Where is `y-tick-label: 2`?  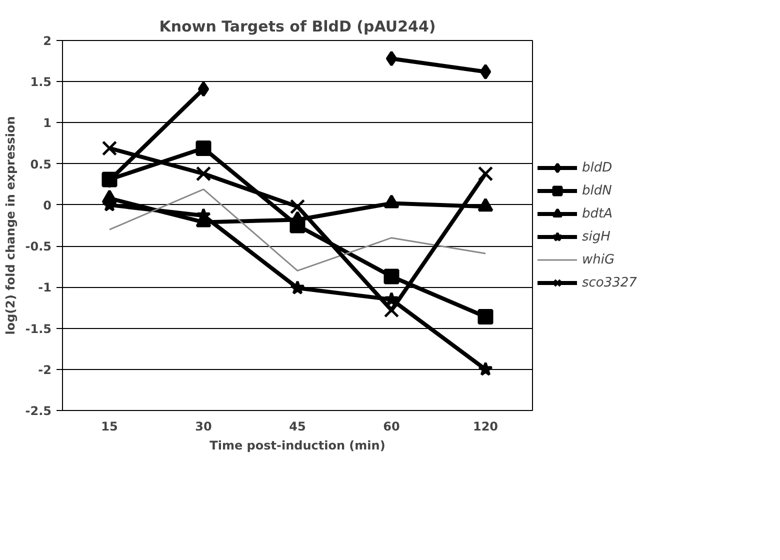
y-tick-label: 2 is located at coordinates (47, 41).